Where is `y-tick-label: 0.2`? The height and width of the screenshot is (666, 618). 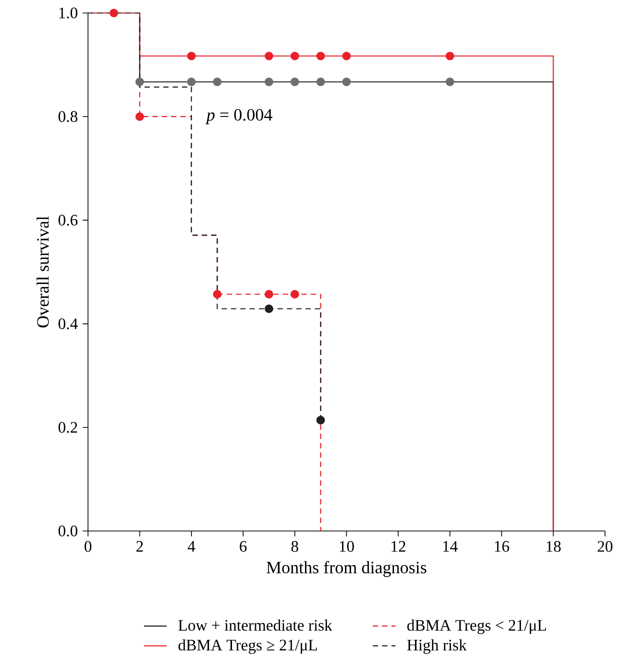 y-tick-label: 0.2 is located at coordinates (68, 427).